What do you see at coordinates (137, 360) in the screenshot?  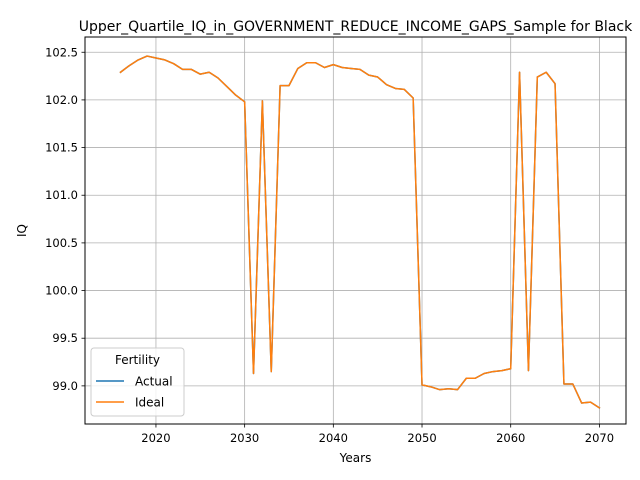 I see `legend-title: Fertility` at bounding box center [137, 360].